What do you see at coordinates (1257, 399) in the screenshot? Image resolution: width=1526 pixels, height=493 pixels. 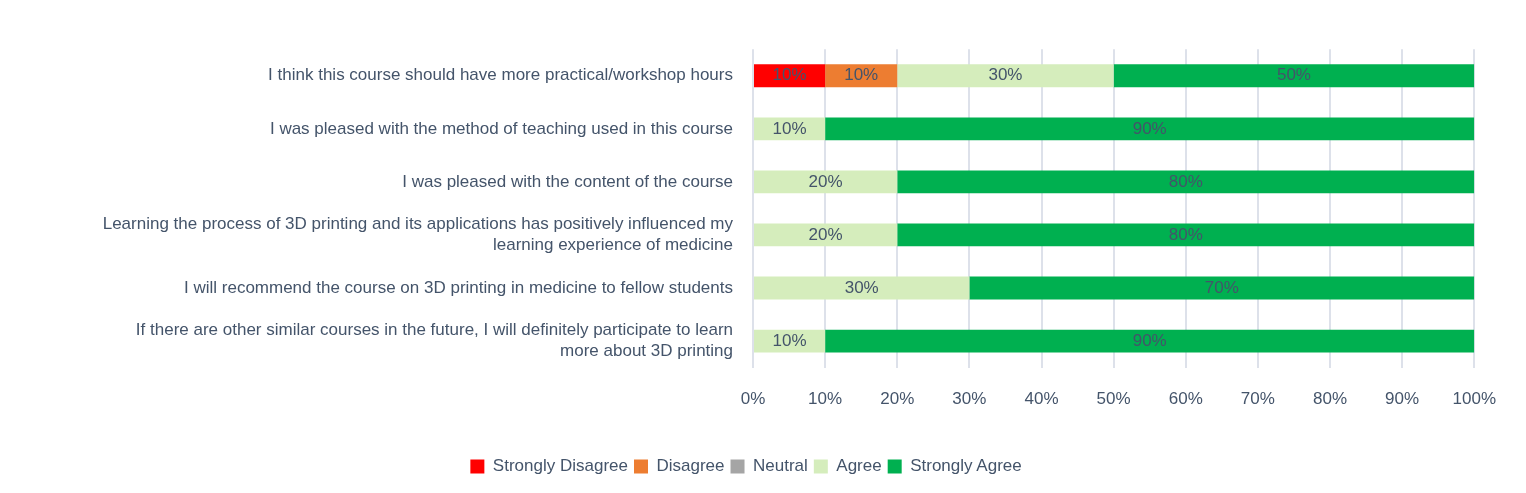 I see `x-tick-label: 70%` at bounding box center [1257, 399].